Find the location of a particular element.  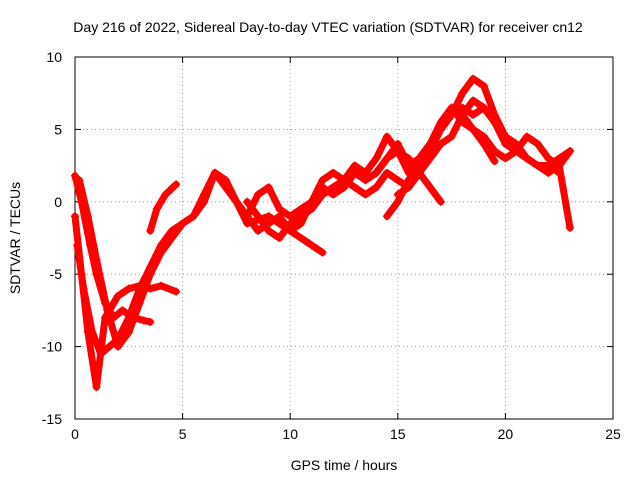

x-tick-label: 5 is located at coordinates (183, 434).